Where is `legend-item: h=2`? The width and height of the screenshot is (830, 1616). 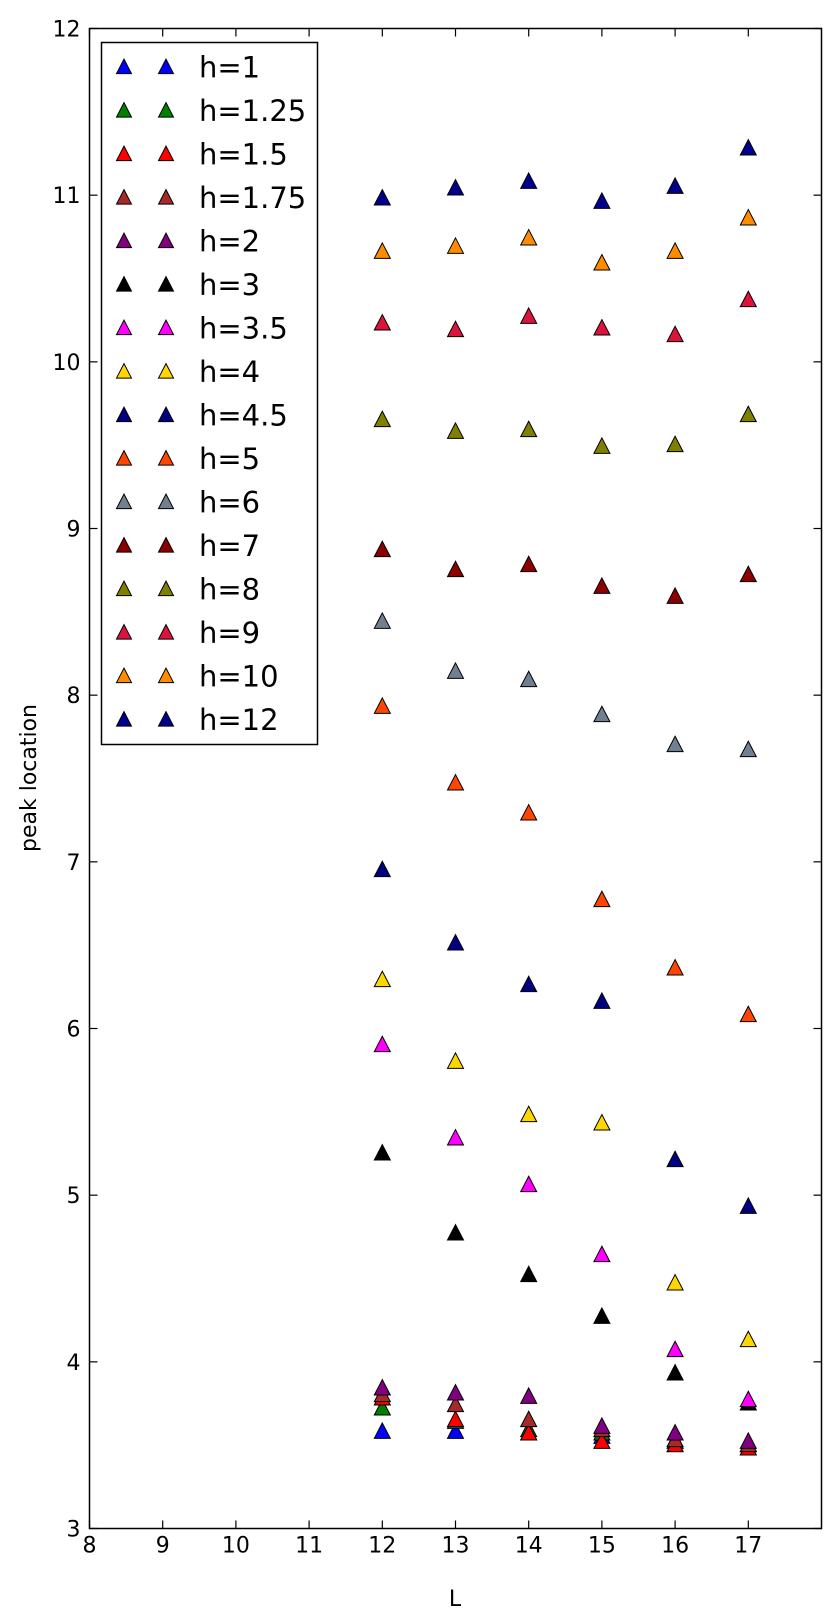 legend-item: h=2 is located at coordinates (187, 242).